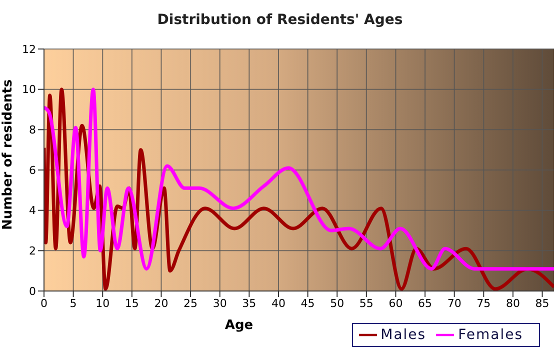 This screenshot has width=560, height=353. Describe the element at coordinates (29, 89) in the screenshot. I see `y-tick-label: 10` at that location.